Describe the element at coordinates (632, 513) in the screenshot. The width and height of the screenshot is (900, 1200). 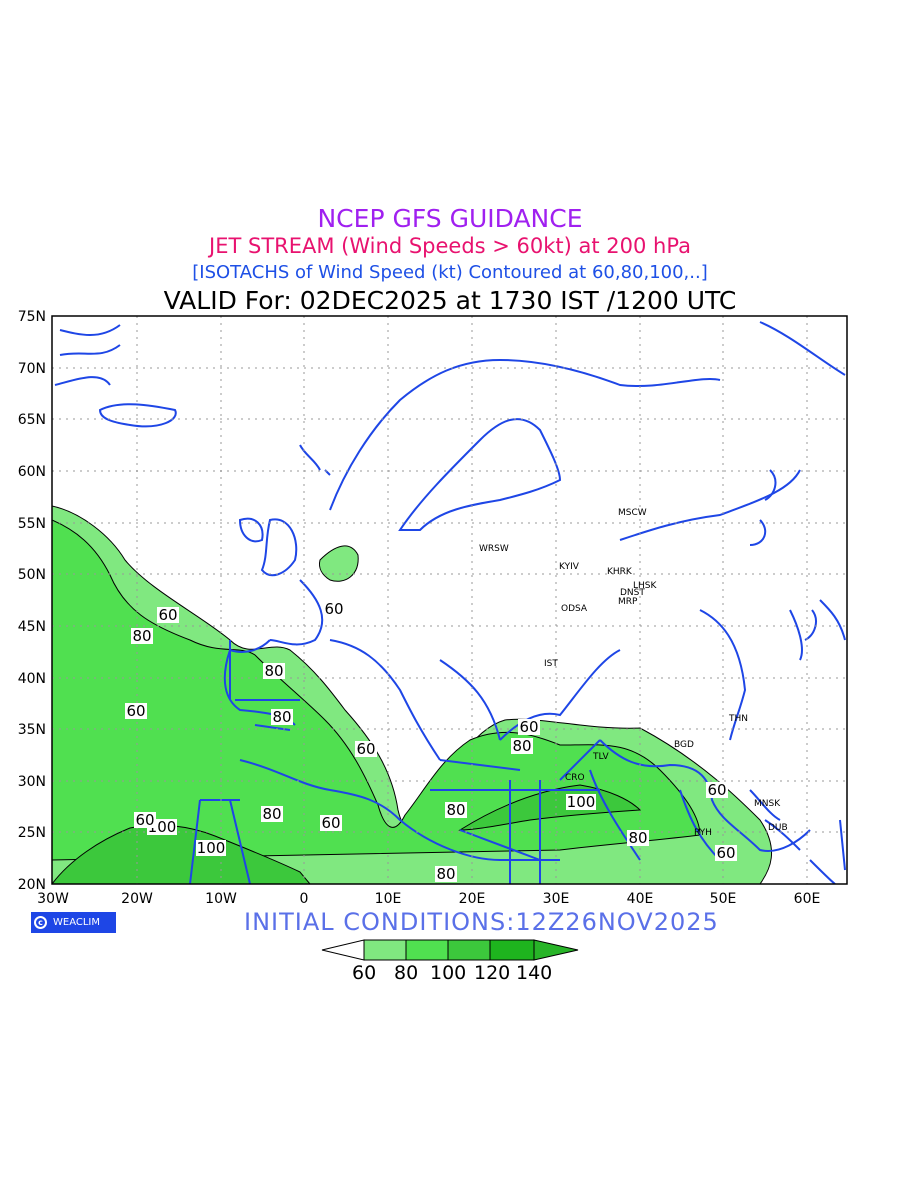
I see `city-label: MSCW` at that location.